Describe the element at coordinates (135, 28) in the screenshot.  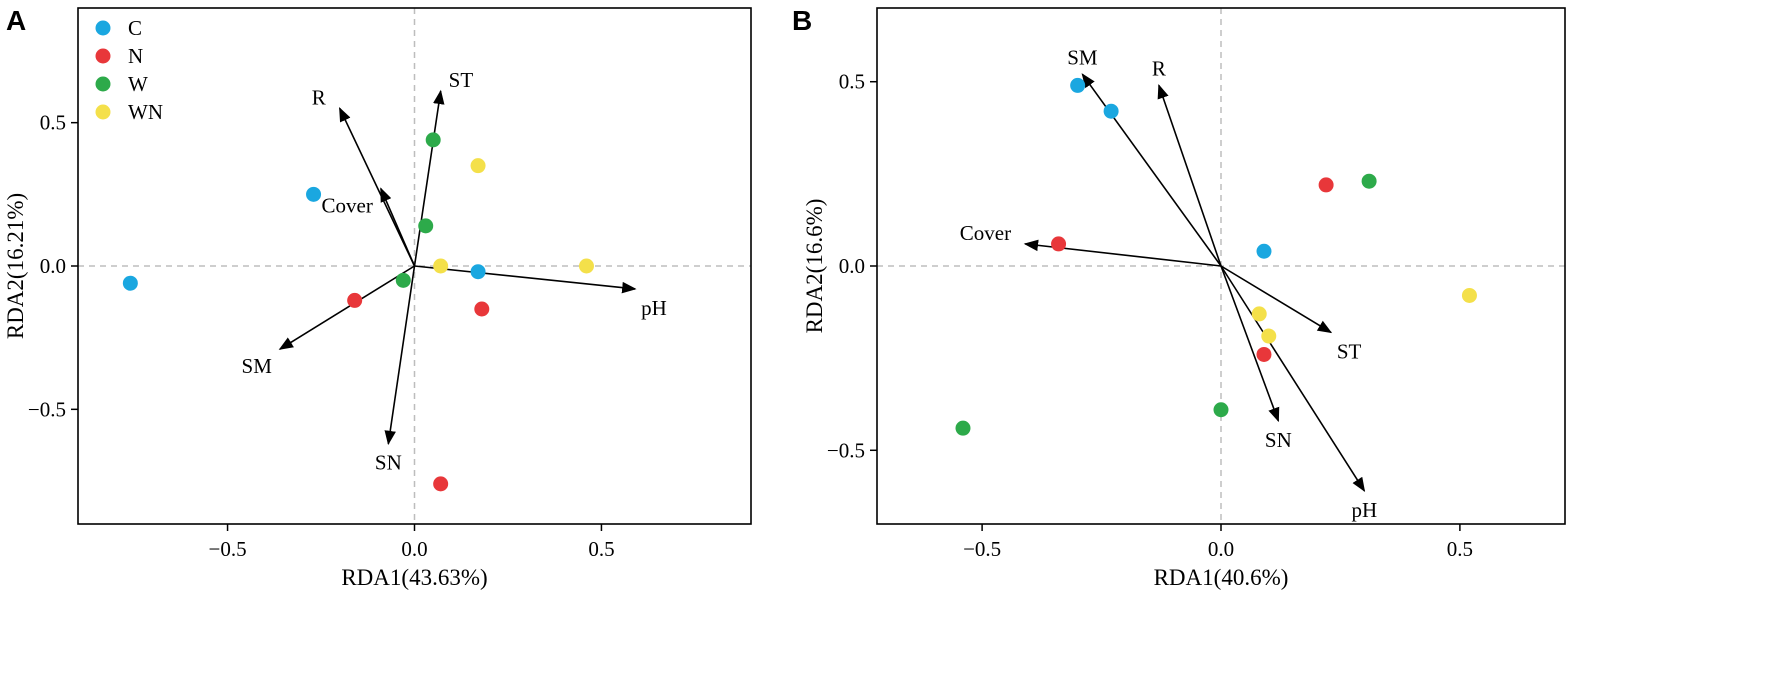
I see `legend-label: C` at that location.